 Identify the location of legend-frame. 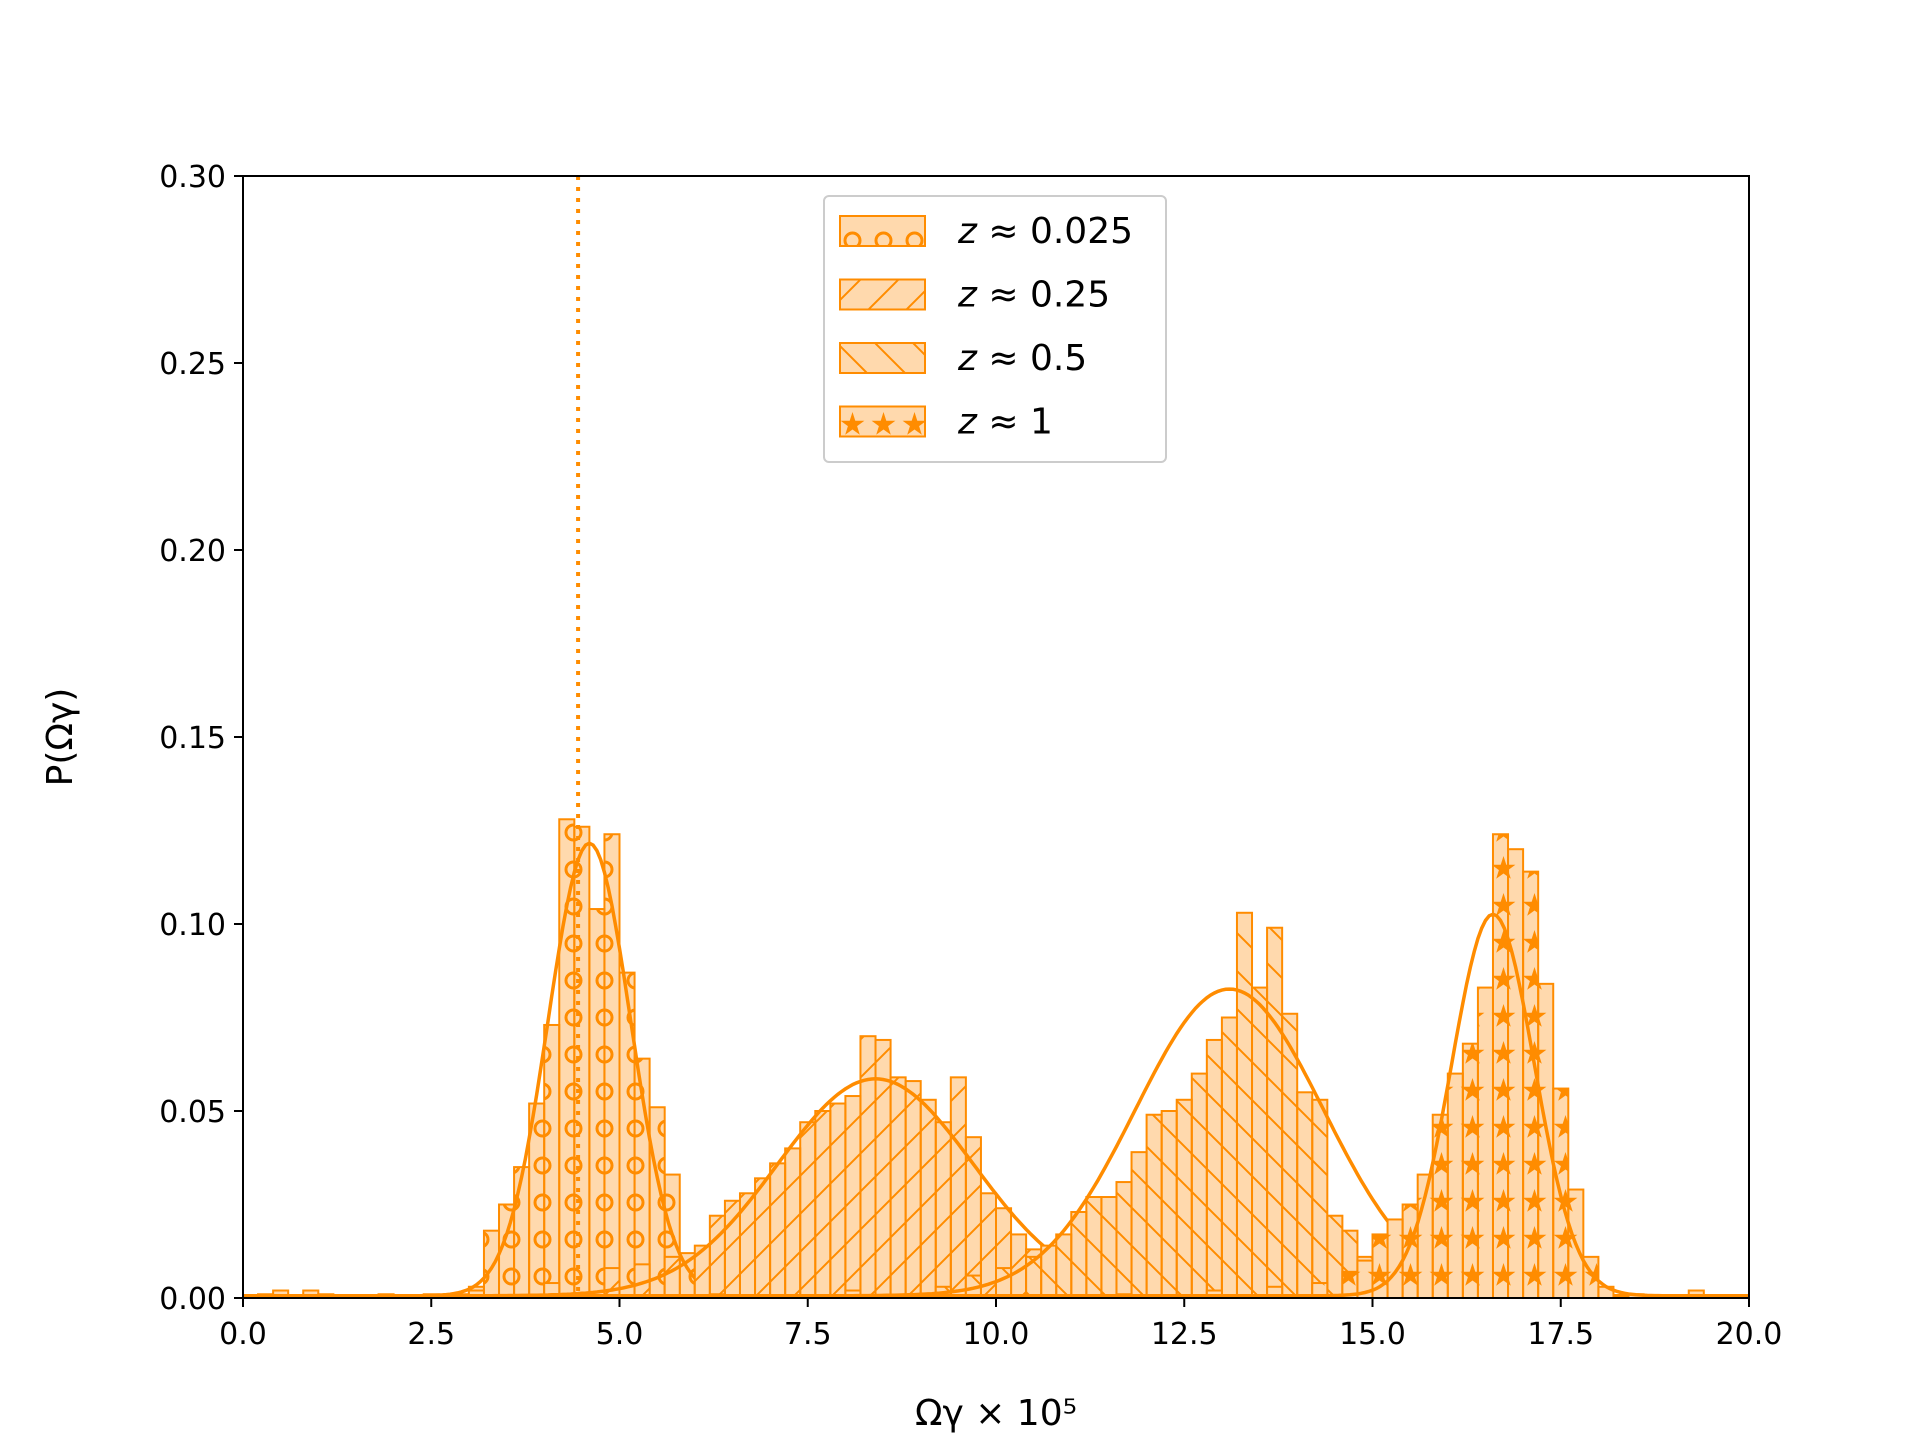
(995, 329).